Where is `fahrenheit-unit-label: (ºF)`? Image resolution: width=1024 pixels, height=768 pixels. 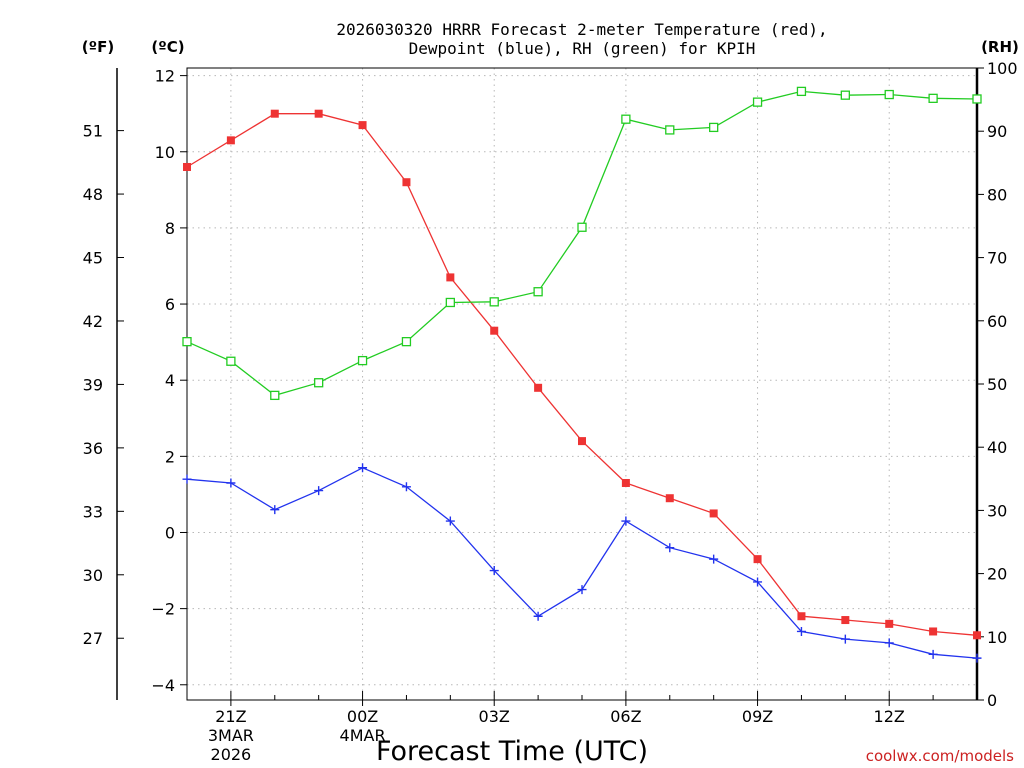
fahrenheit-unit-label: (ºF) is located at coordinates (98, 47).